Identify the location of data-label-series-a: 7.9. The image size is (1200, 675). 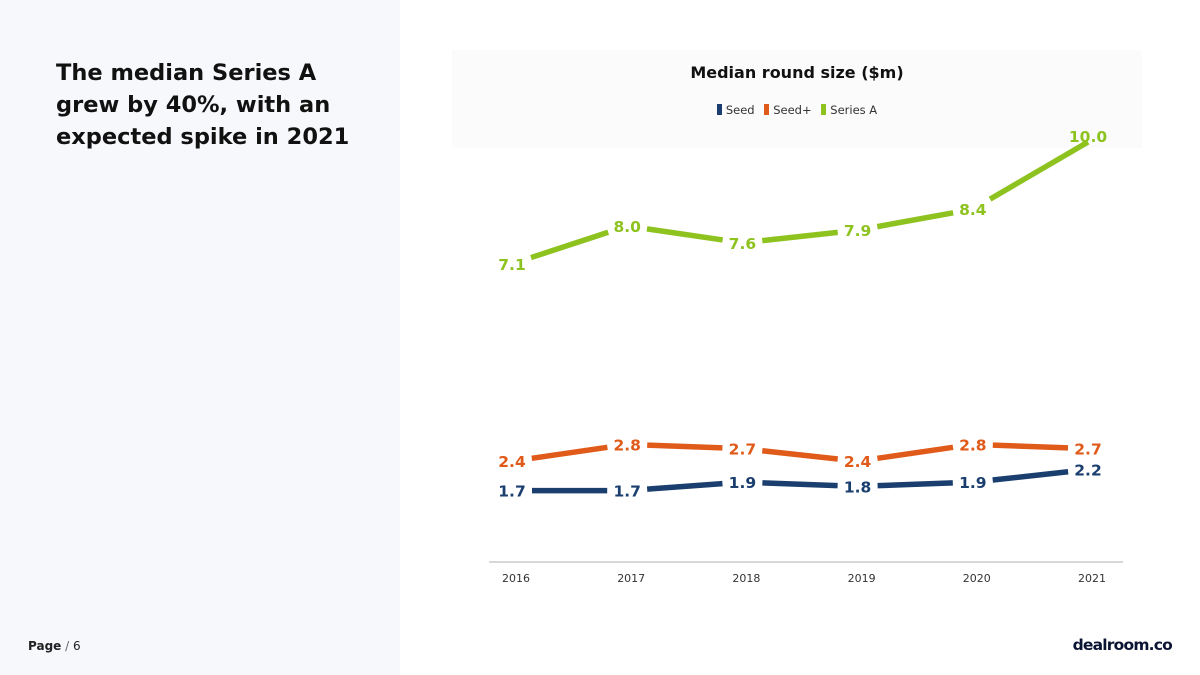
(857, 231).